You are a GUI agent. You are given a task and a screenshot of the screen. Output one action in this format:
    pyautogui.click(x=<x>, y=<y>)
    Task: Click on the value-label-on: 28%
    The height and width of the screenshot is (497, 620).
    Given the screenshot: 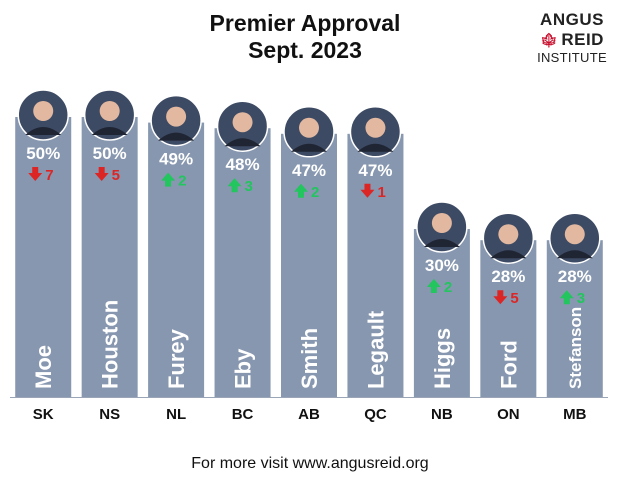 What is the action you would take?
    pyautogui.click(x=508, y=276)
    